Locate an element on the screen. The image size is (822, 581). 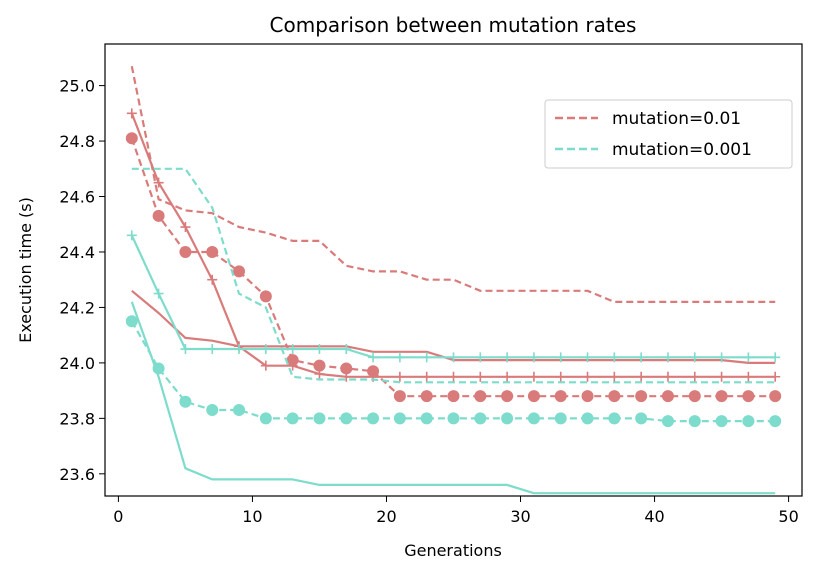
y-tick-label: 24.6 is located at coordinates (77, 197).